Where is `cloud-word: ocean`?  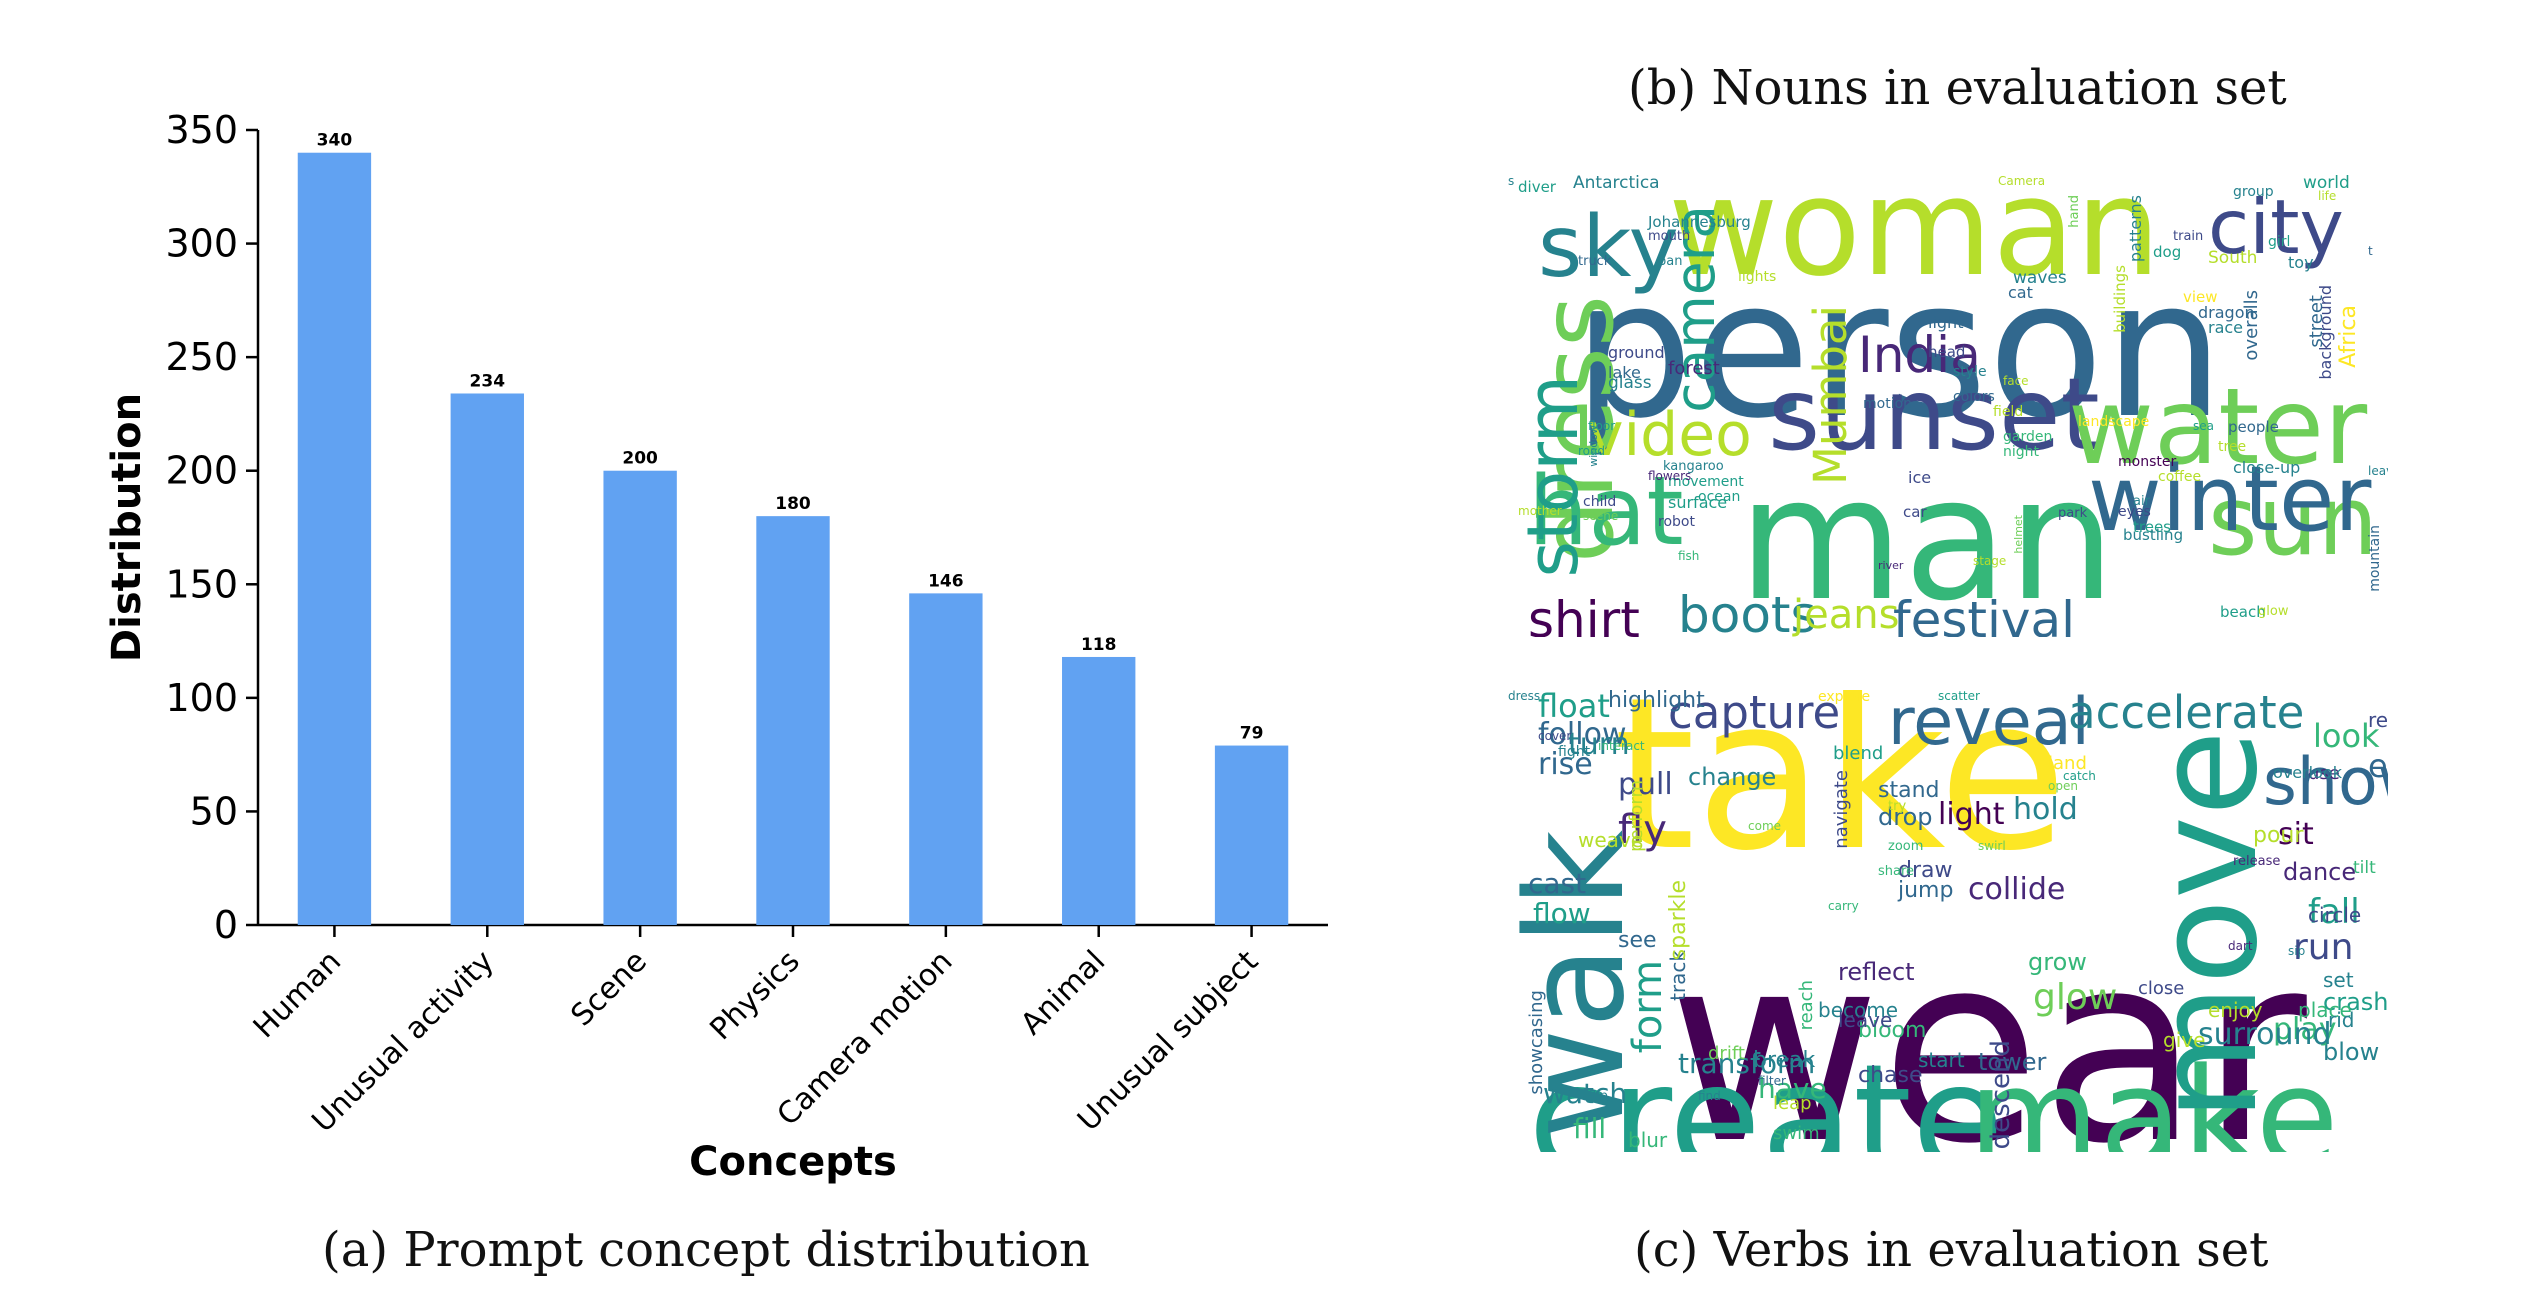 cloud-word: ocean is located at coordinates (1719, 497).